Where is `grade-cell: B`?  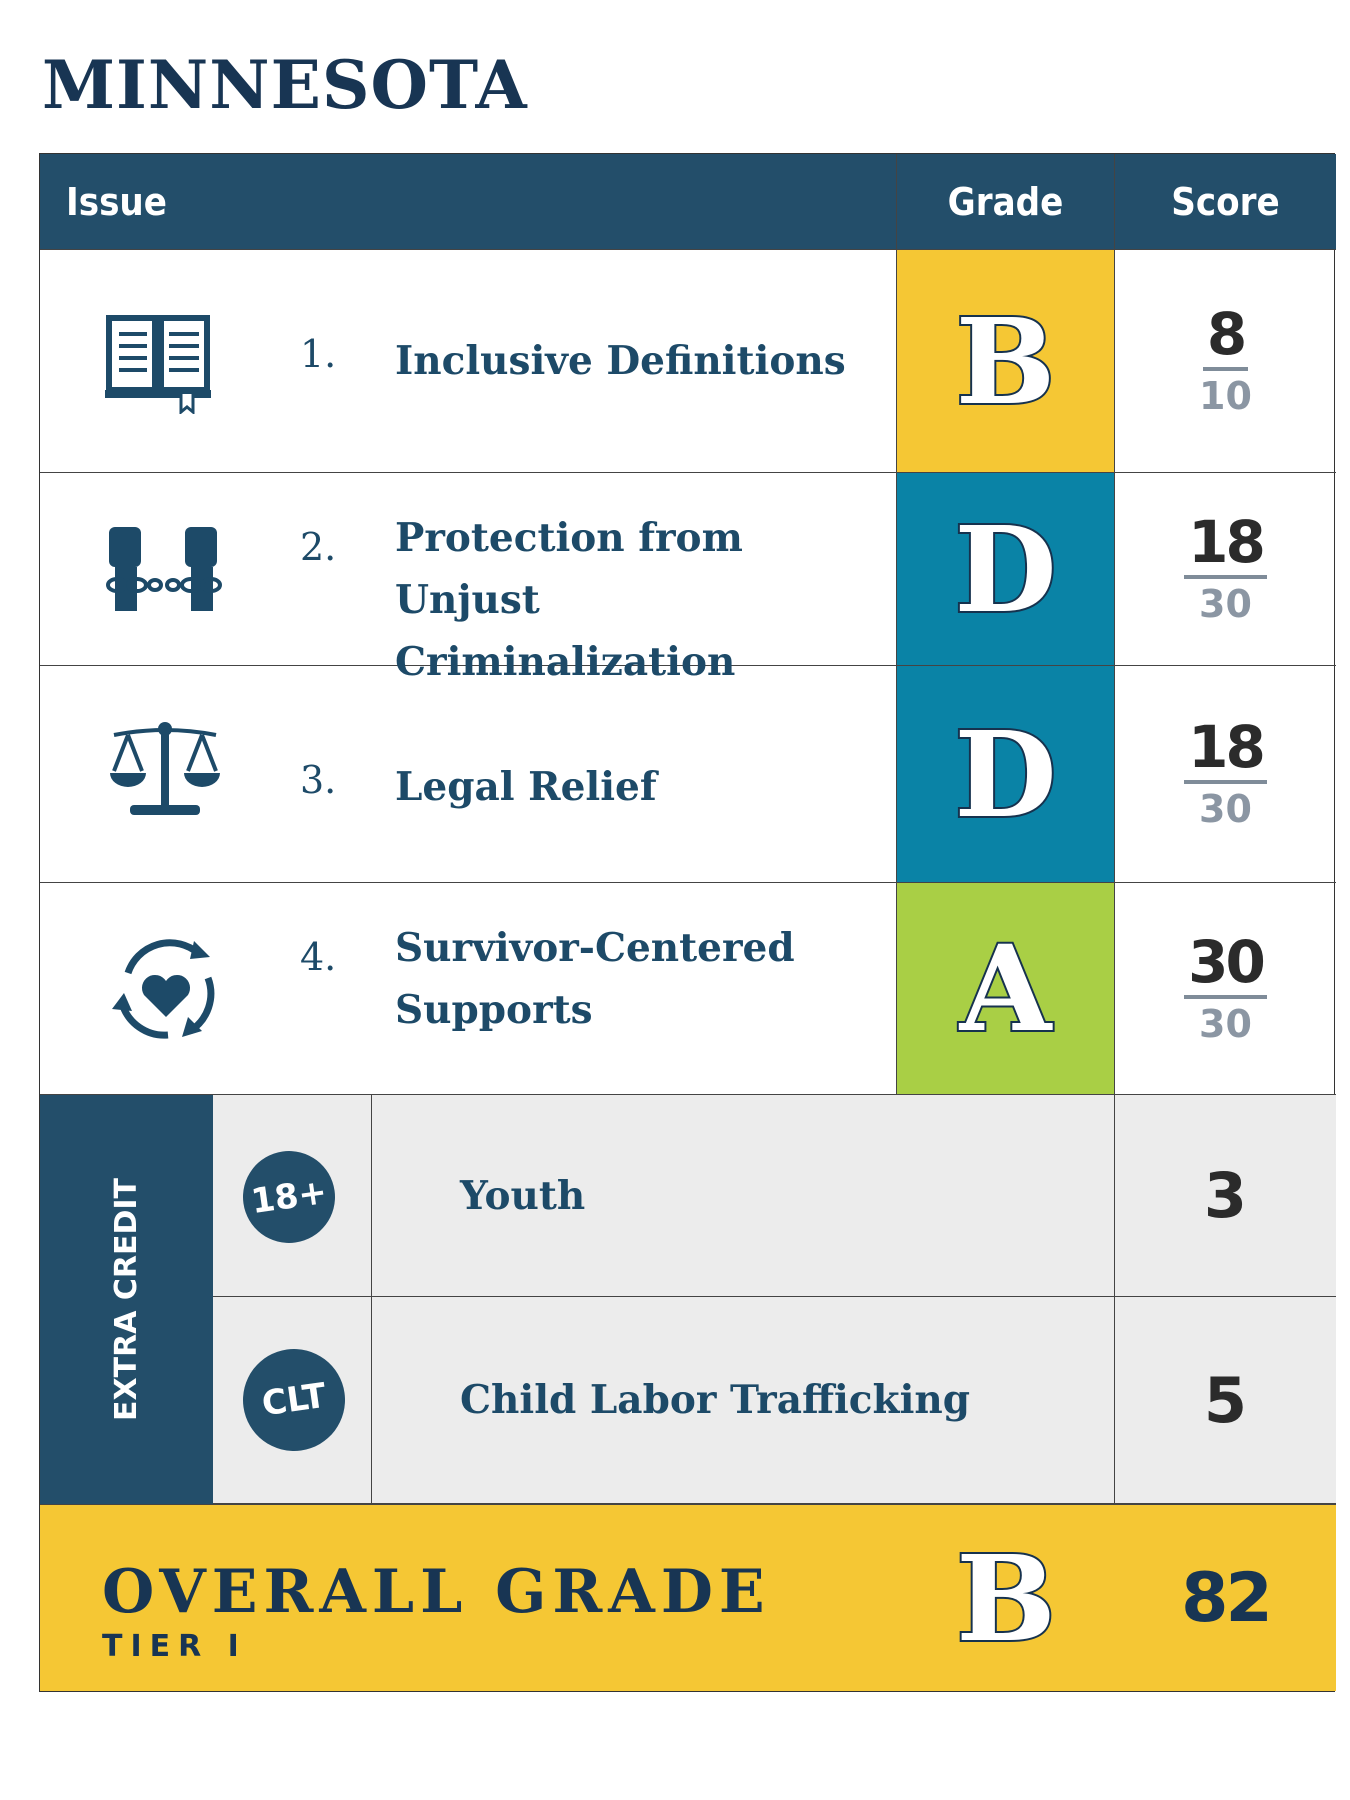 grade-cell: B is located at coordinates (1006, 361).